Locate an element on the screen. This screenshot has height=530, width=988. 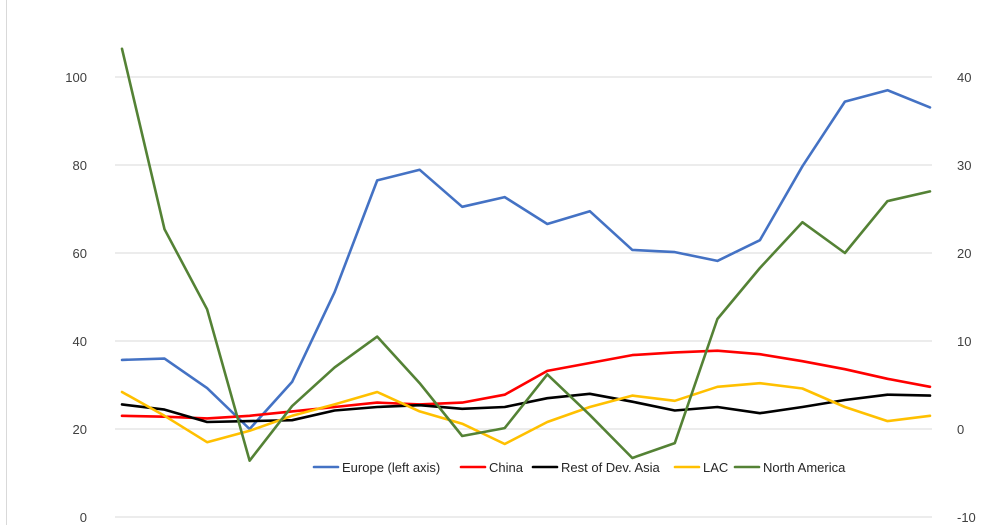
legend-label-north-america: North America is located at coordinates (804, 467).